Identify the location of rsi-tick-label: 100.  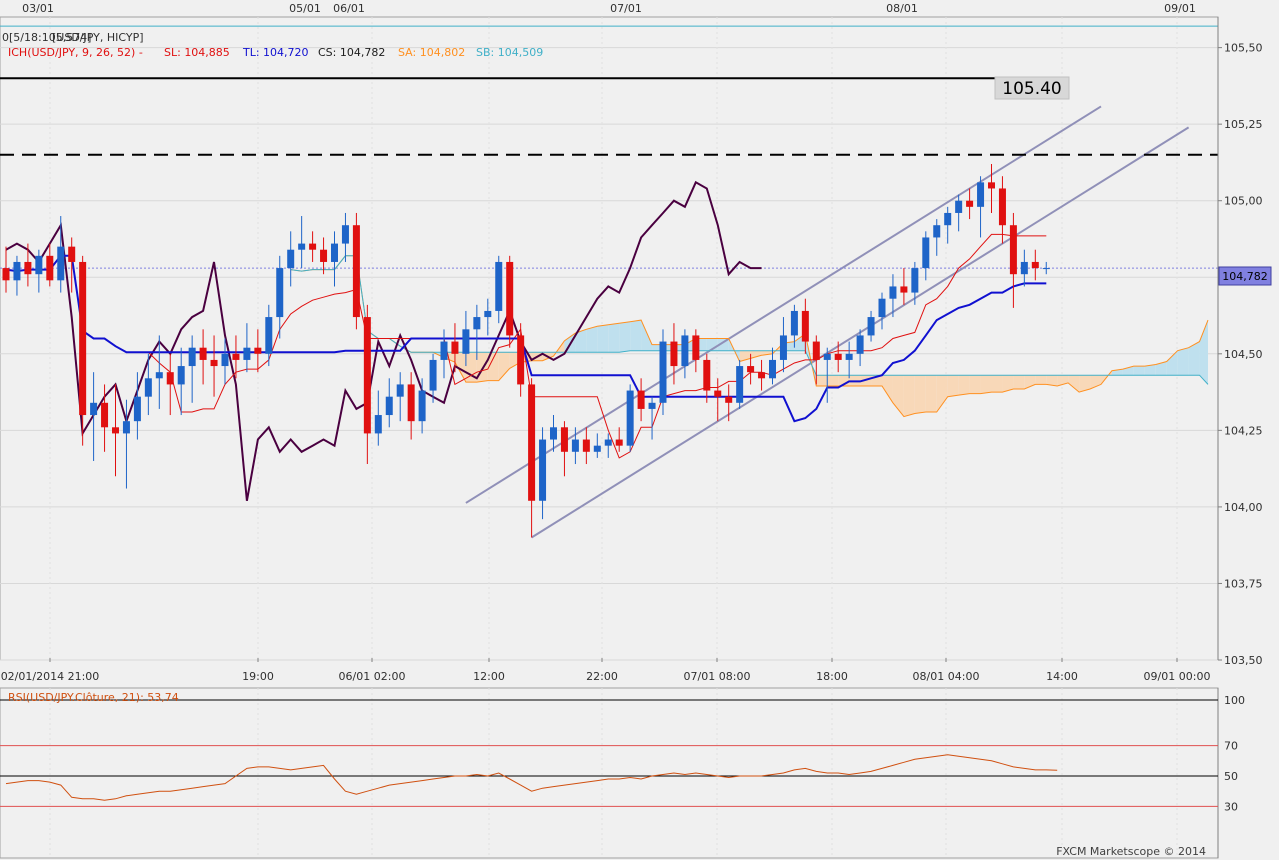
(1234, 700).